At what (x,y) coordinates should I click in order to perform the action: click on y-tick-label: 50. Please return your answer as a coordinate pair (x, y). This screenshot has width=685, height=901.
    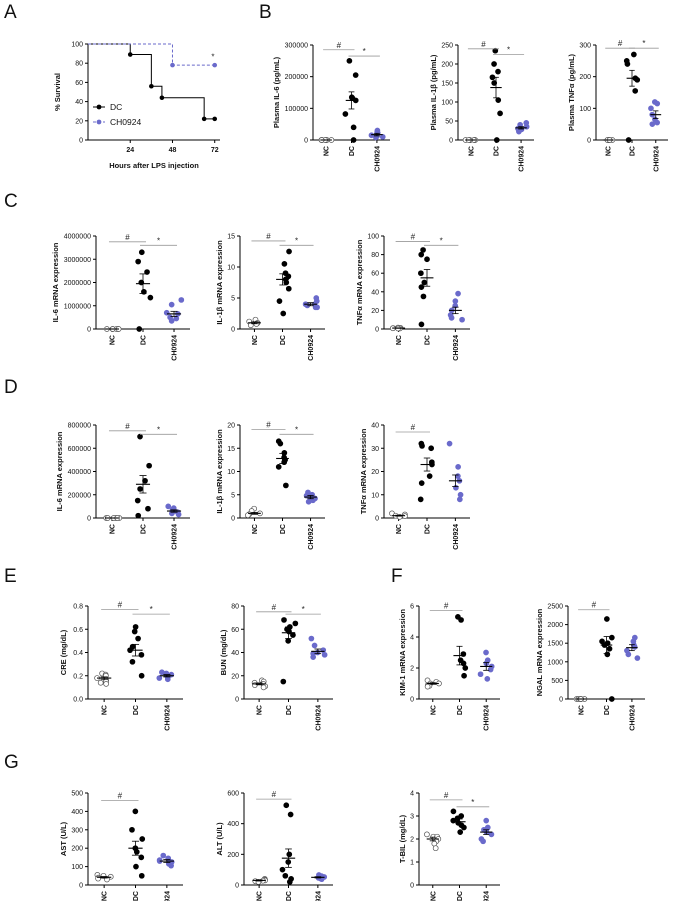
    Looking at the image, I should click on (449, 122).